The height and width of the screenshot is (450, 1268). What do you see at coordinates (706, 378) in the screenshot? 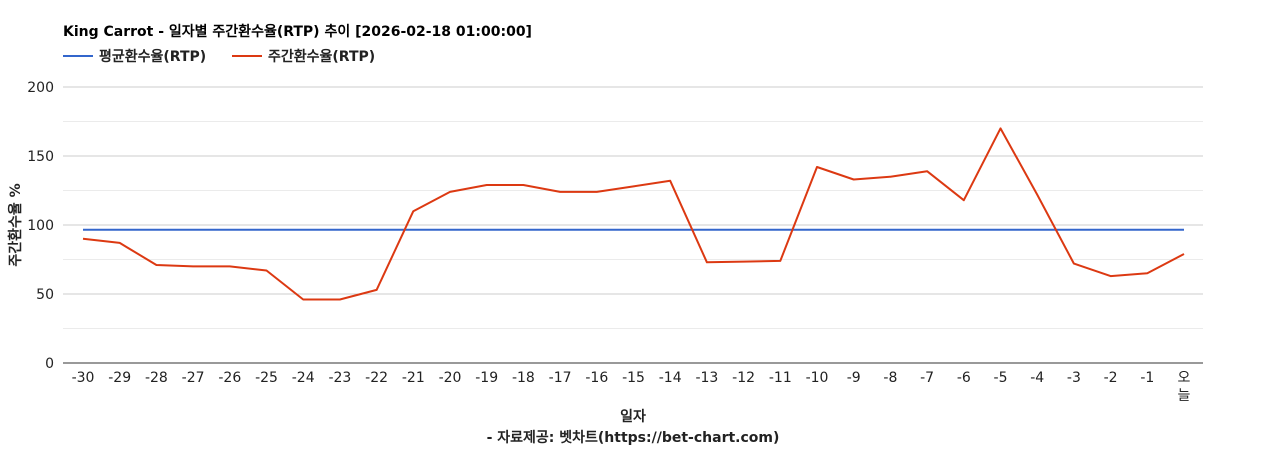
I see `x-tick-label: -13` at bounding box center [706, 378].